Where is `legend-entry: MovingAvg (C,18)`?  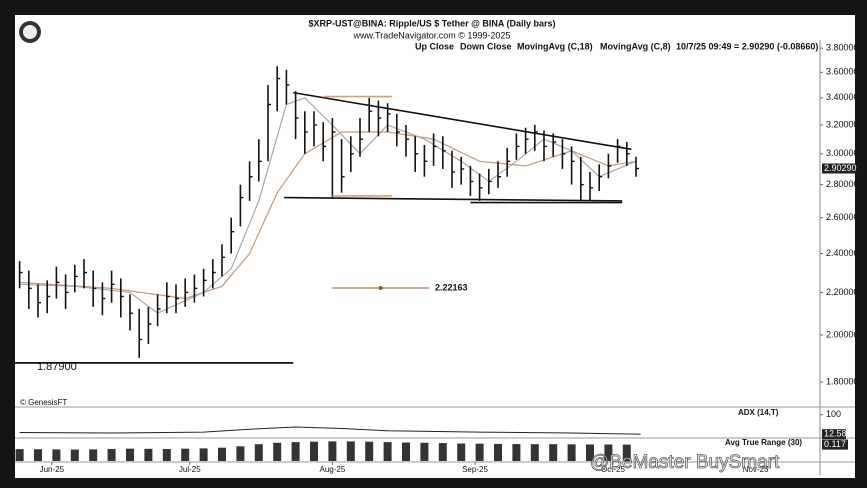
legend-entry: MovingAvg (C,18) is located at coordinates (555, 46).